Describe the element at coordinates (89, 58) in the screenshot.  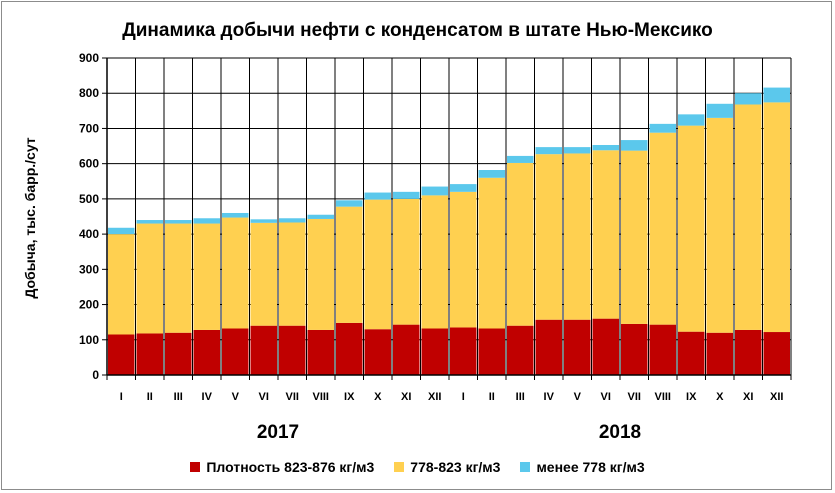
I see `y-tick-label: 900` at that location.